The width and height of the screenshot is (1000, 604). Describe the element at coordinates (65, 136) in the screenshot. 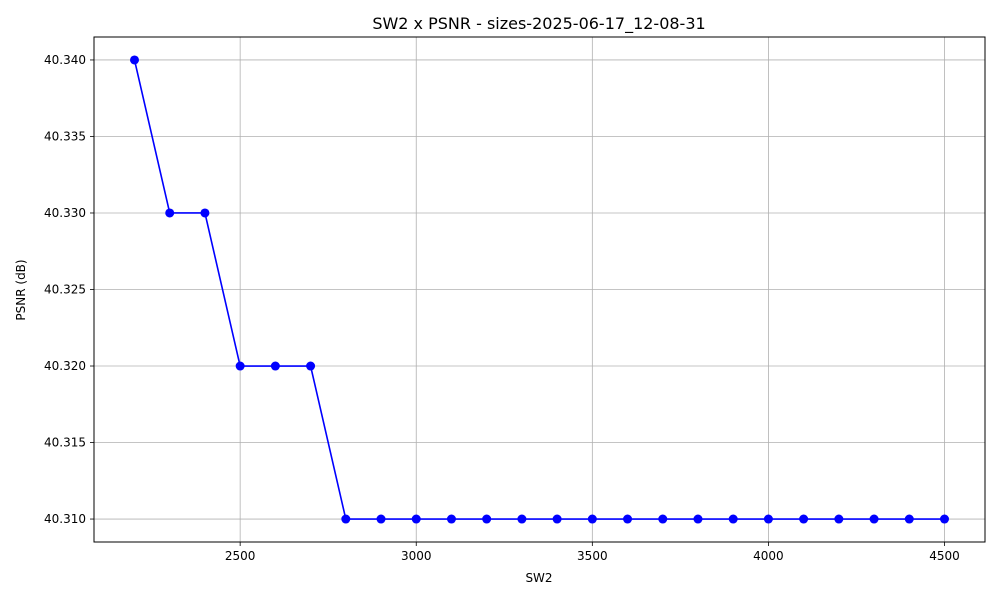

I see `y-tick-label: 40.335` at that location.